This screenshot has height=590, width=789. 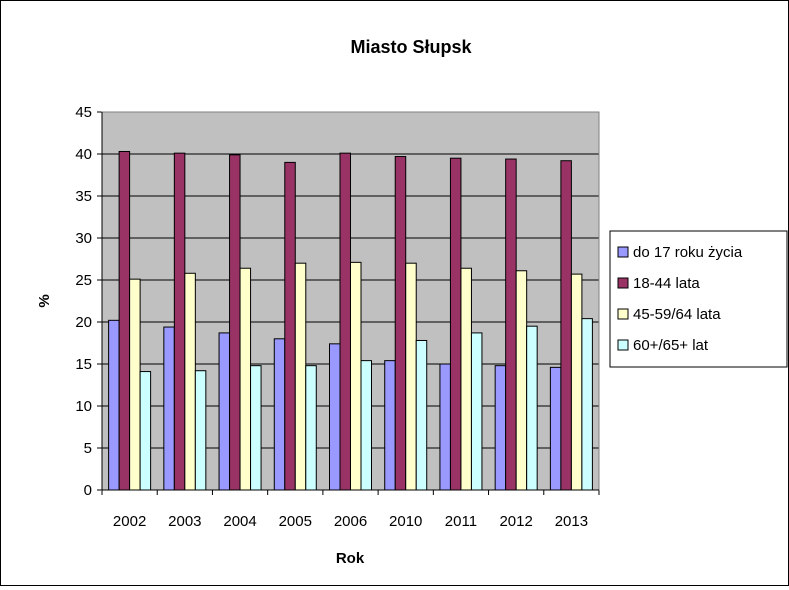 What do you see at coordinates (83, 364) in the screenshot?
I see `y-tick-label: 15` at bounding box center [83, 364].